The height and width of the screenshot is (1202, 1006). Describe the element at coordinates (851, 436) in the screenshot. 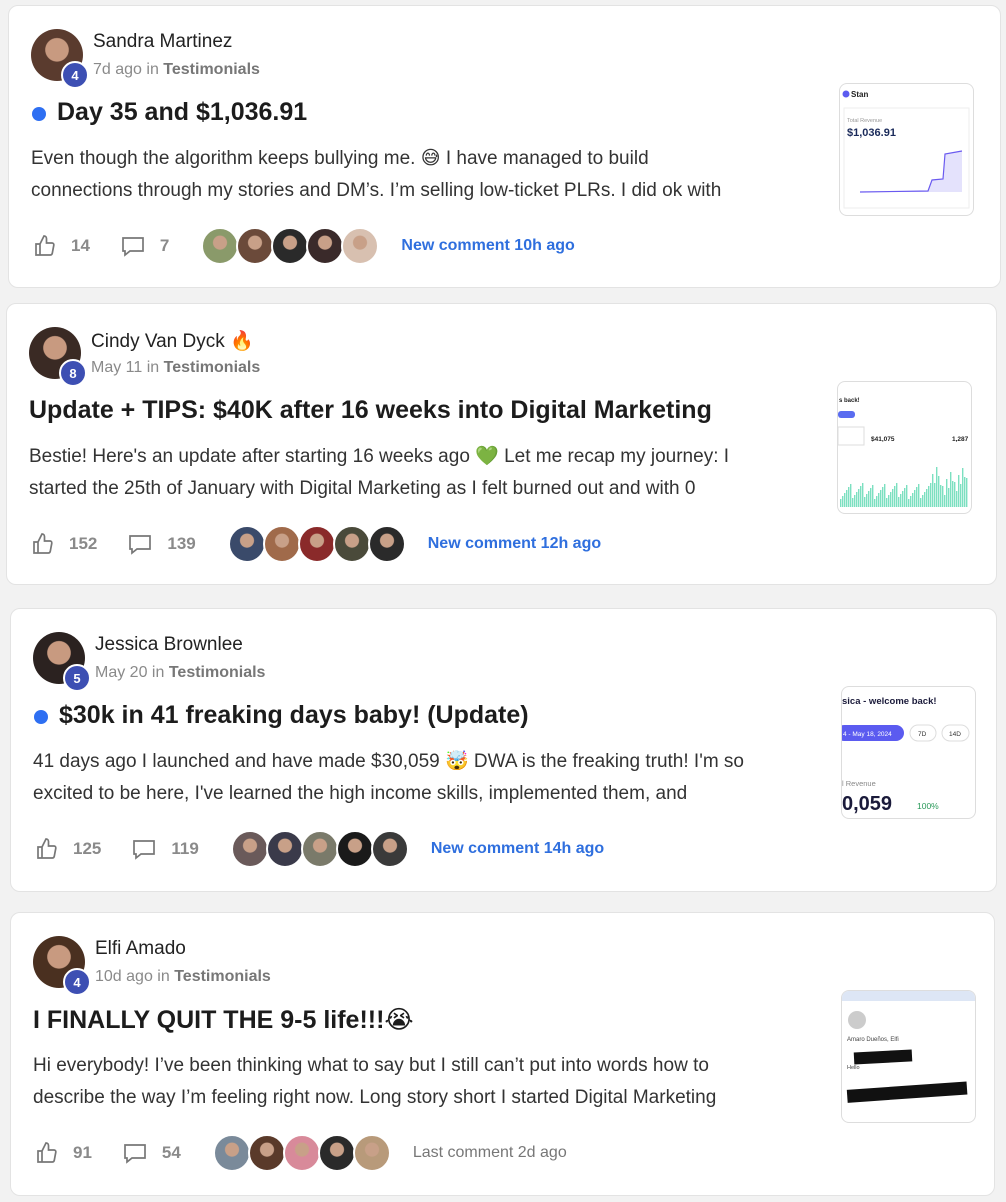

I see `box` at that location.